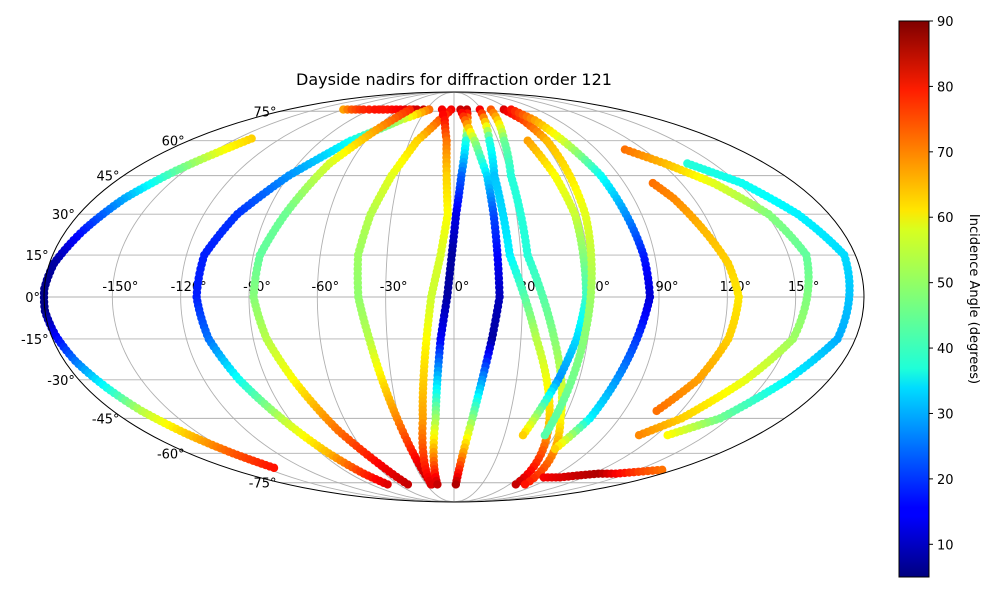 The width and height of the screenshot is (998, 592). I want to click on colorbar, so click(914, 299).